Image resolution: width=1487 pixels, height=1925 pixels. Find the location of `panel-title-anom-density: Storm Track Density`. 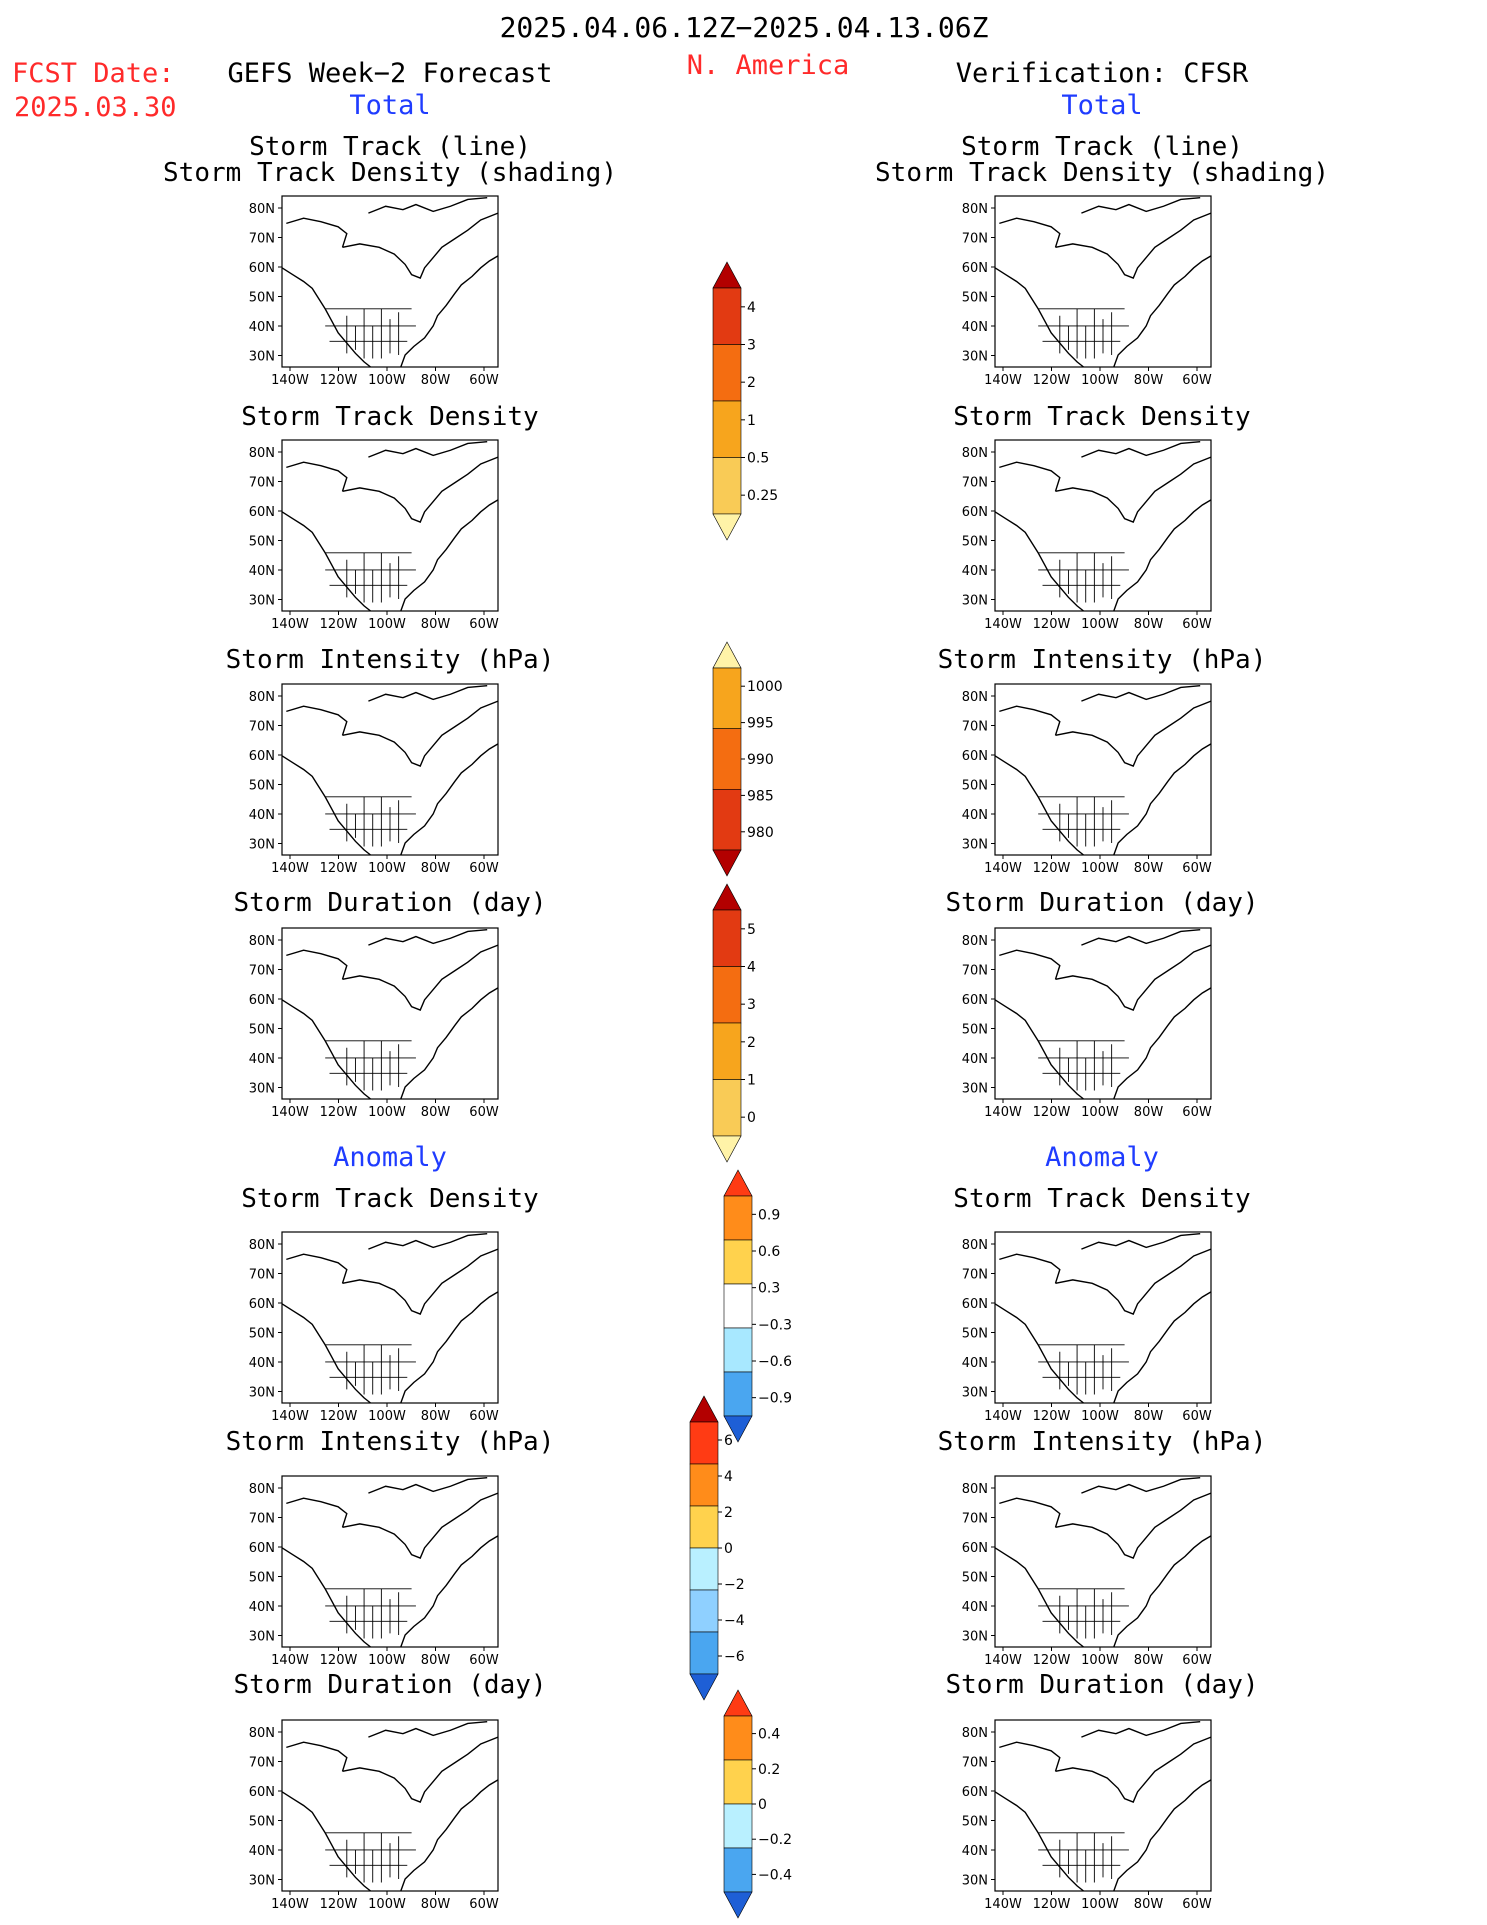

panel-title-anom-density: Storm Track Density is located at coordinates (390, 1199).